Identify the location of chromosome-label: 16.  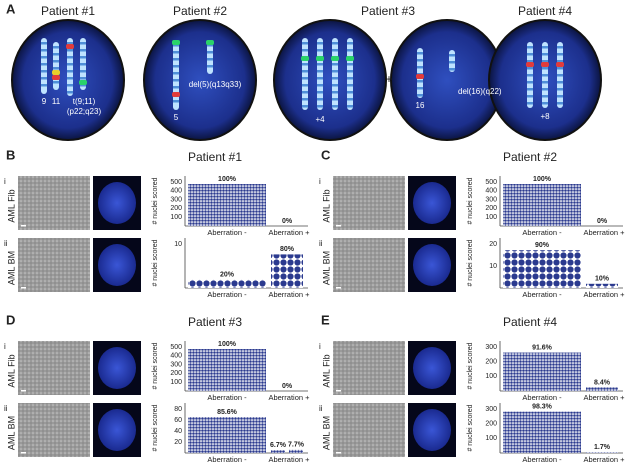
(420, 105).